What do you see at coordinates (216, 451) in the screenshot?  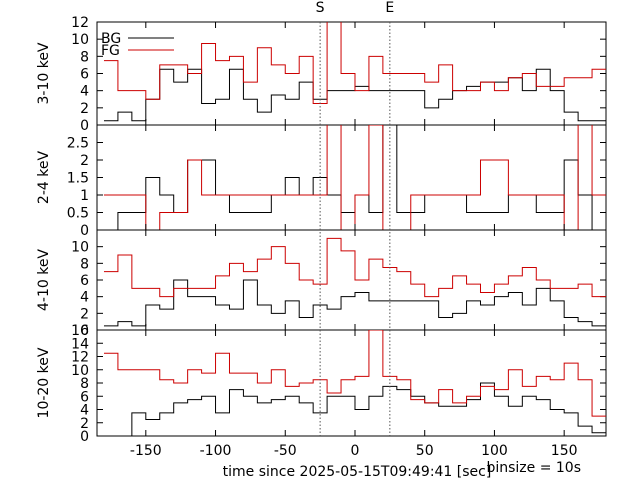 I see `x-tick-label: -100` at bounding box center [216, 451].